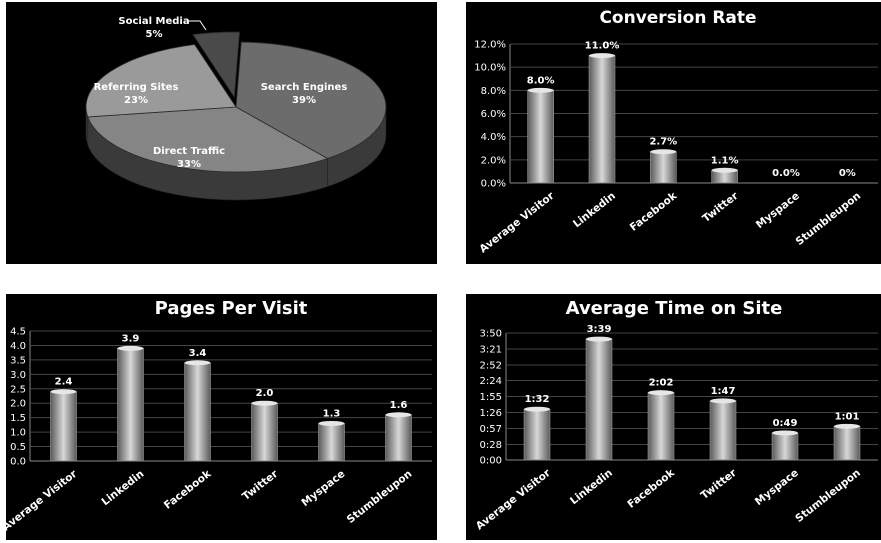 The height and width of the screenshot is (543, 881). Describe the element at coordinates (493, 114) in the screenshot. I see `y-tick-label: 6.0%` at that location.